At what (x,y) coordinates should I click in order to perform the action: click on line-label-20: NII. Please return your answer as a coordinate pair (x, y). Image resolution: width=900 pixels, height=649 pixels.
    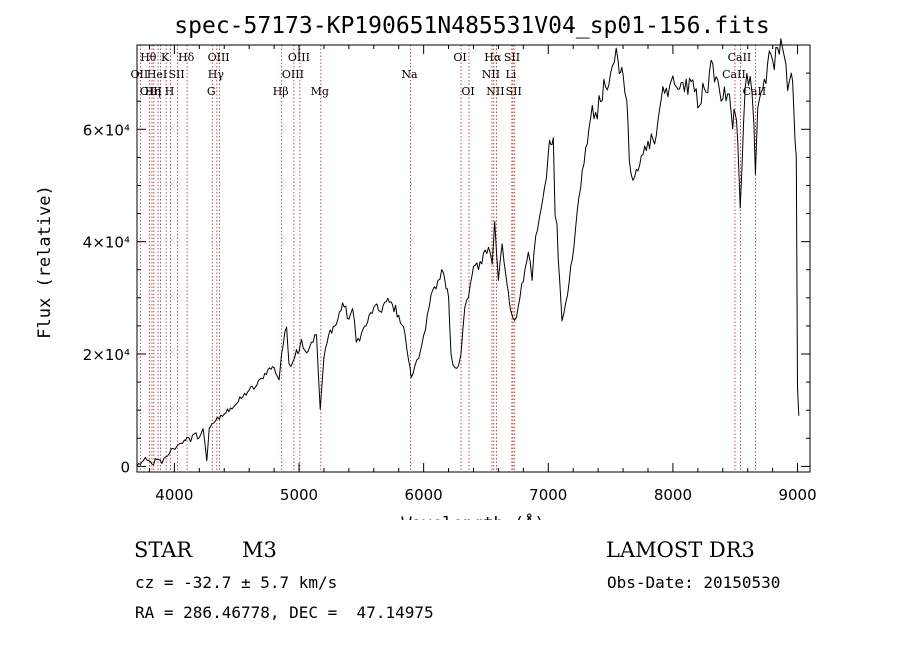
    Looking at the image, I should click on (491, 74).